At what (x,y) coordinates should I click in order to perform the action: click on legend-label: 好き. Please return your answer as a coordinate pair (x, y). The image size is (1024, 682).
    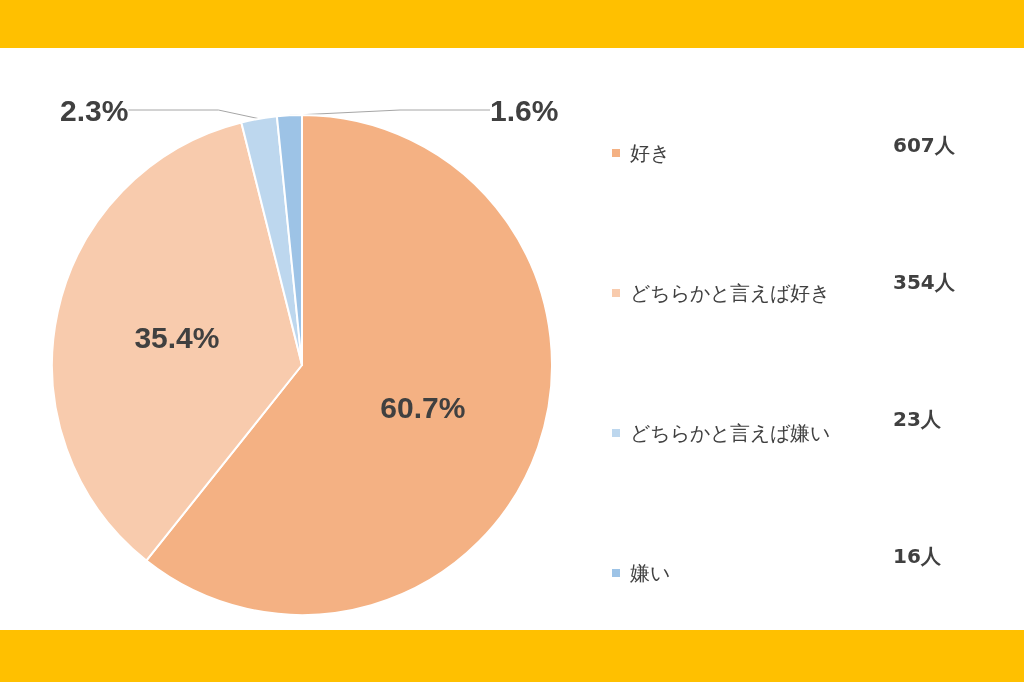
    Looking at the image, I should click on (650, 153).